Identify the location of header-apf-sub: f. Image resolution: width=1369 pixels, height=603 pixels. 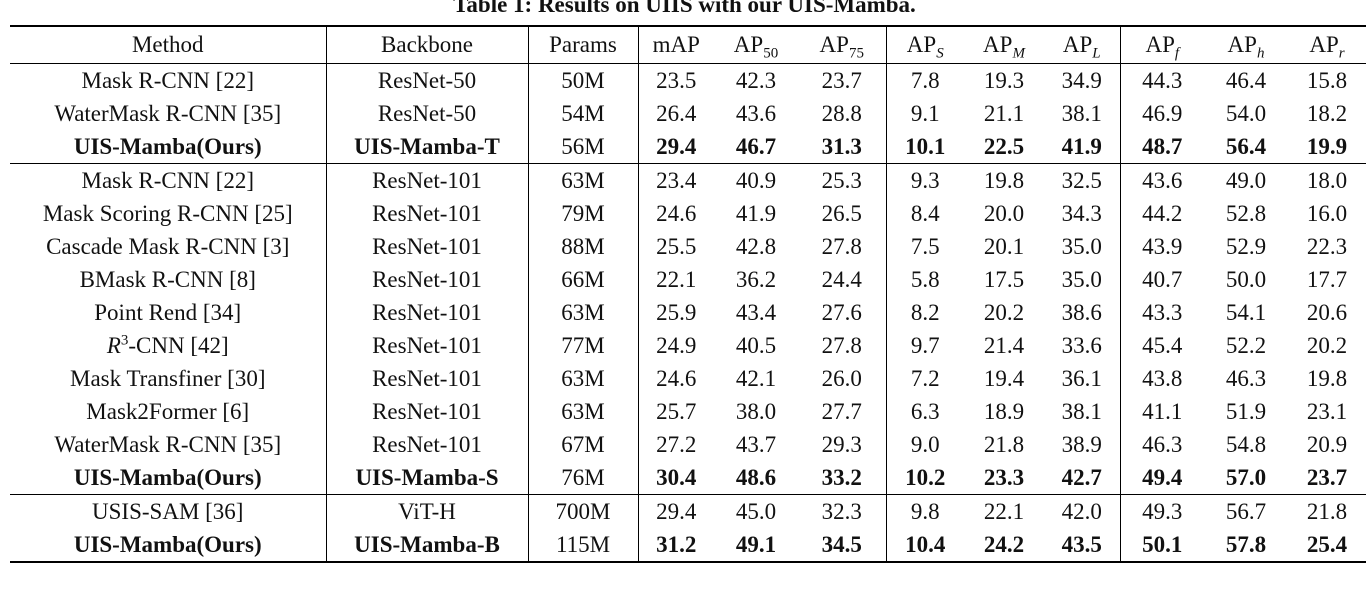
(1177, 53).